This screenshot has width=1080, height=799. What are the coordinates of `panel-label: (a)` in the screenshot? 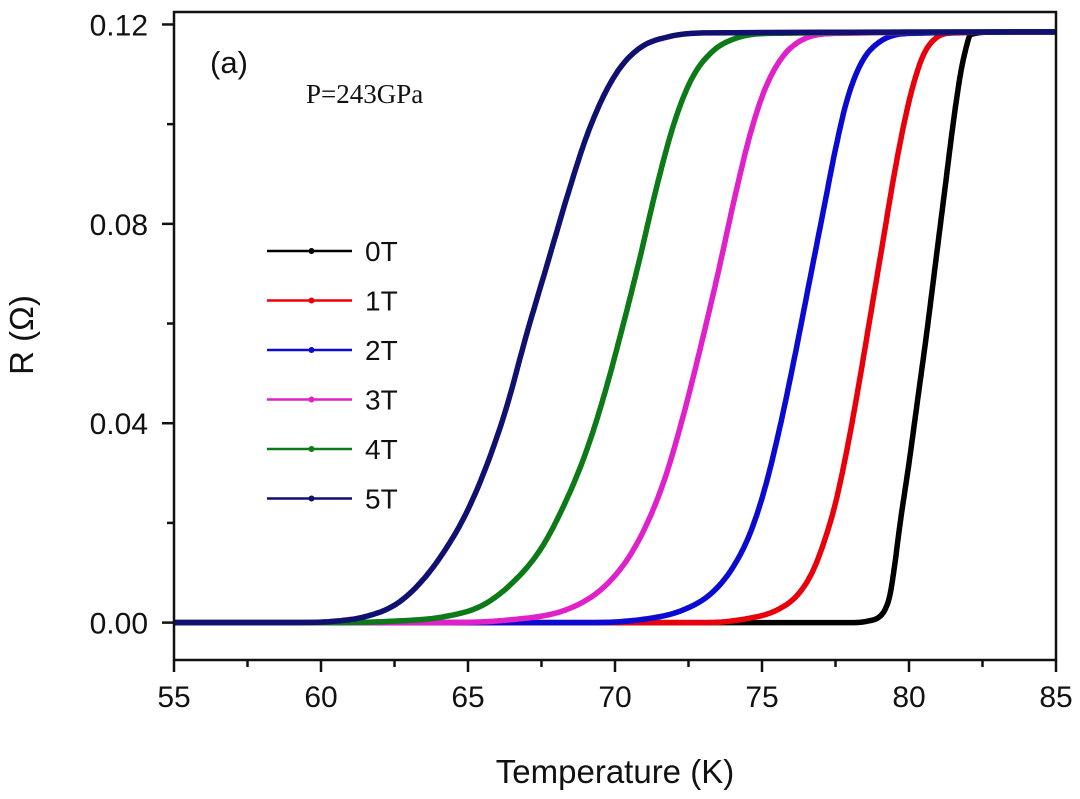 It's located at (229, 62).